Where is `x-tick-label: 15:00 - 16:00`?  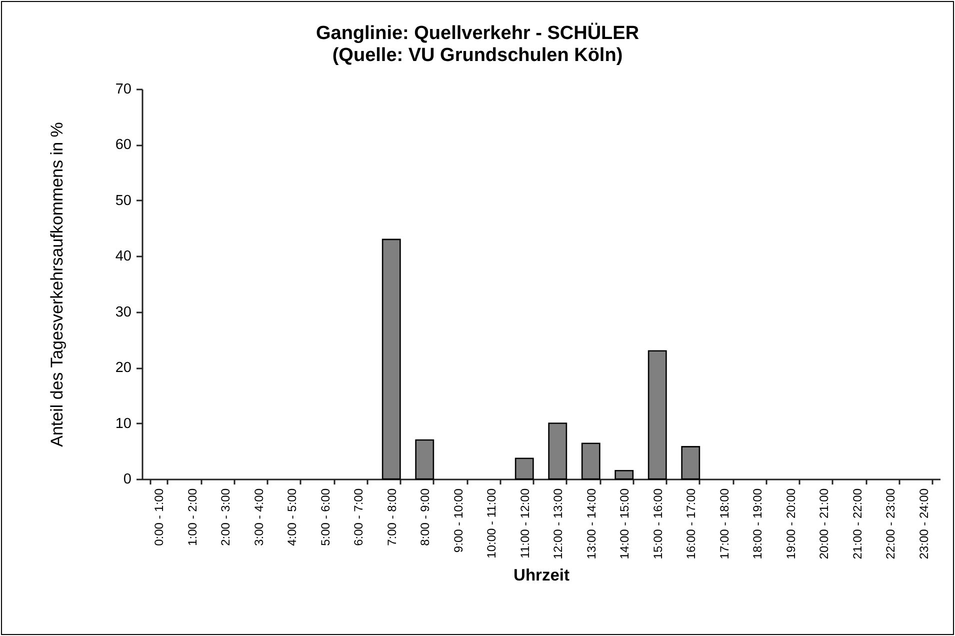 x-tick-label: 15:00 - 16:00 is located at coordinates (657, 524).